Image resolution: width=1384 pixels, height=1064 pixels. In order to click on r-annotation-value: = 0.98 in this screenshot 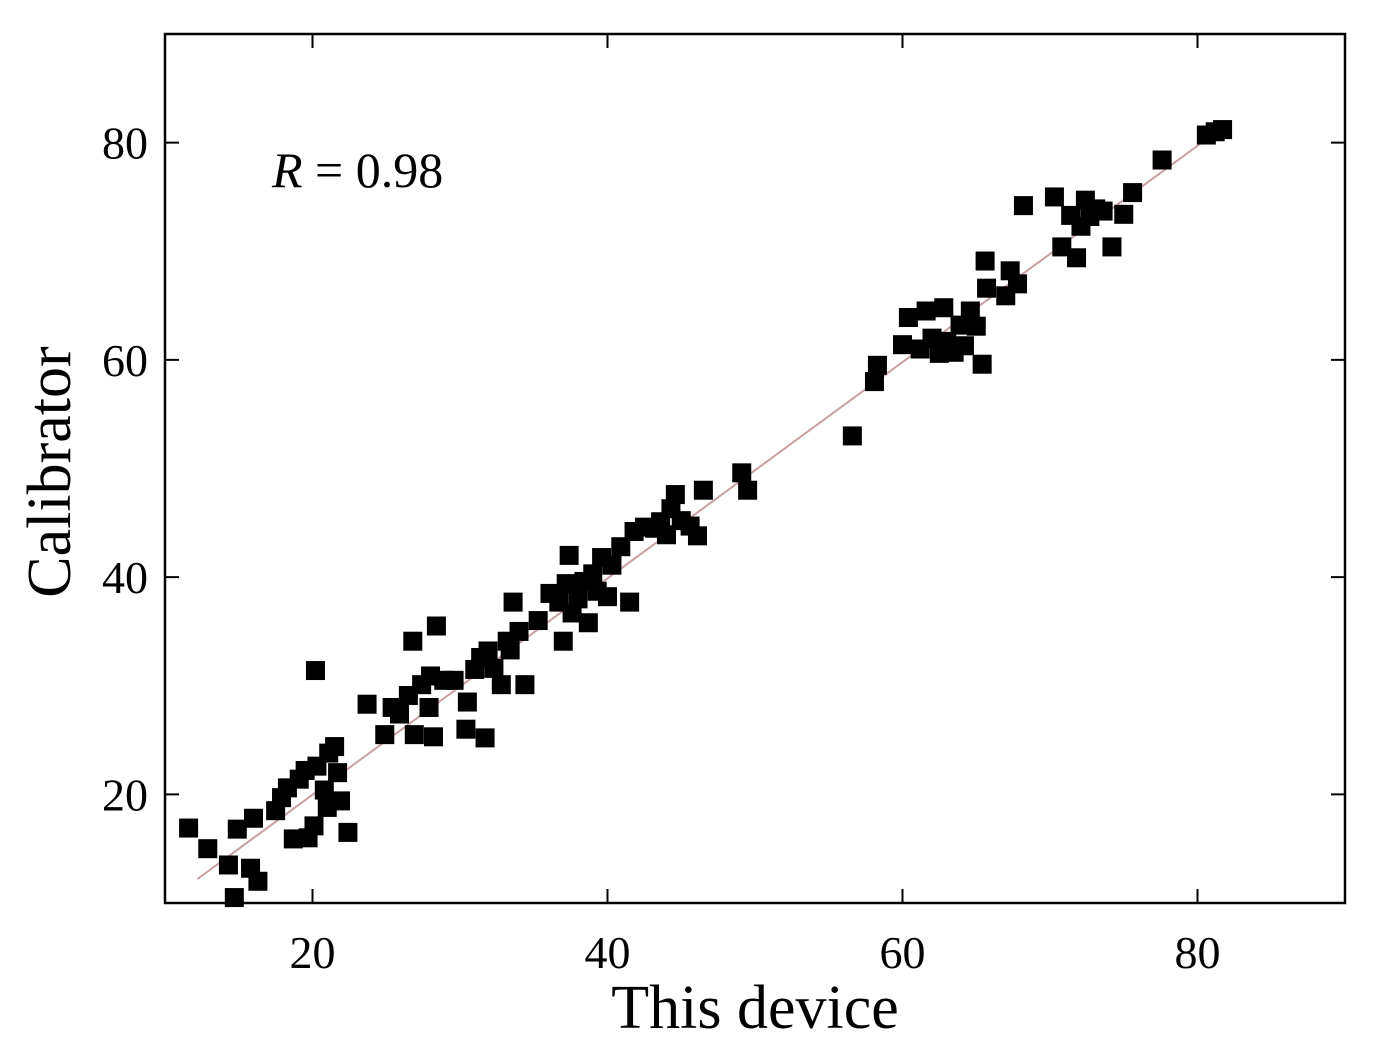, I will do `click(373, 170)`.